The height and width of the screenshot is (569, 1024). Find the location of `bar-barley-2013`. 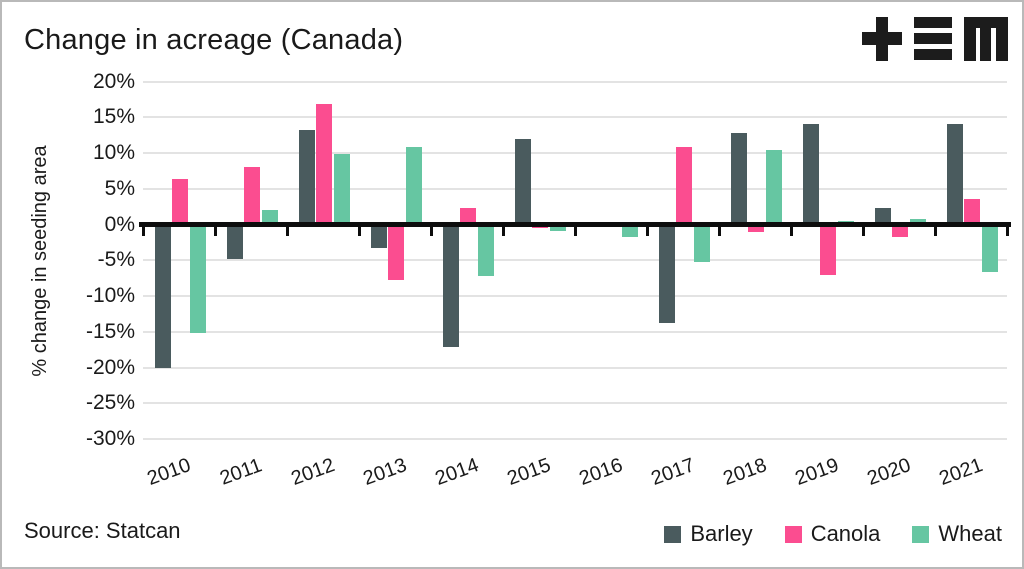

bar-barley-2013 is located at coordinates (378, 236).